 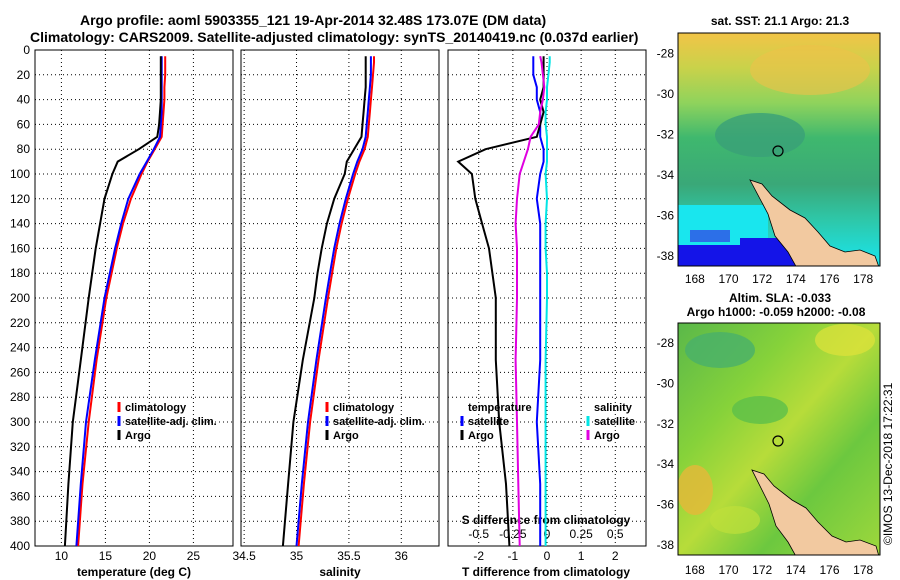 What do you see at coordinates (481, 436) in the screenshot?
I see `legend-t-argo-label: Argo` at bounding box center [481, 436].